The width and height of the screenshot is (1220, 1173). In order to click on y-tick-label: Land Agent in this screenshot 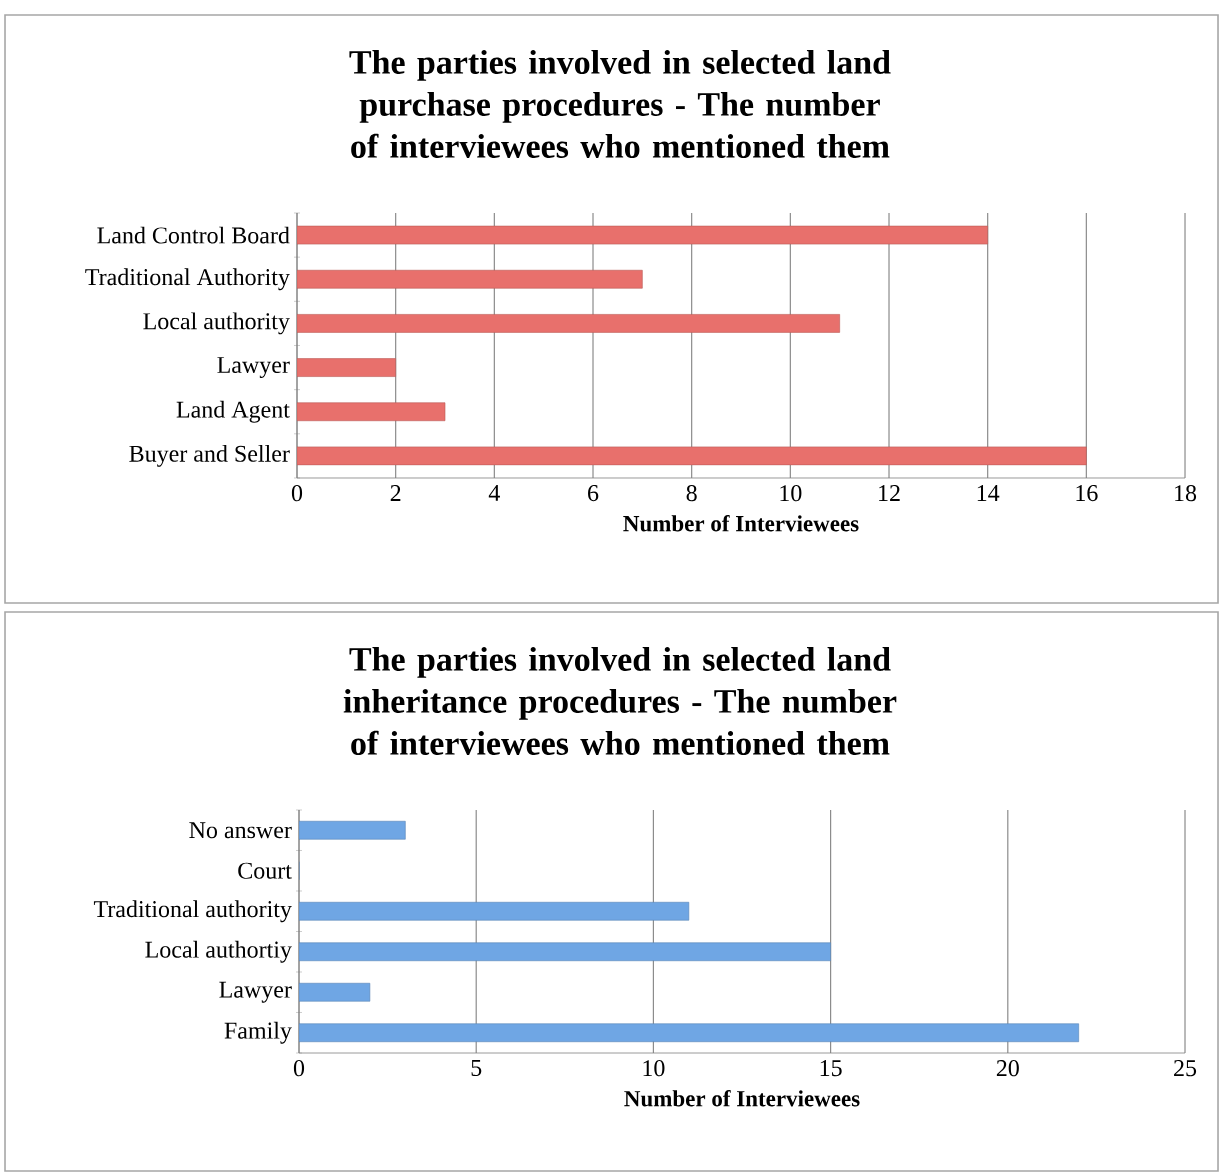, I will do `click(233, 411)`.